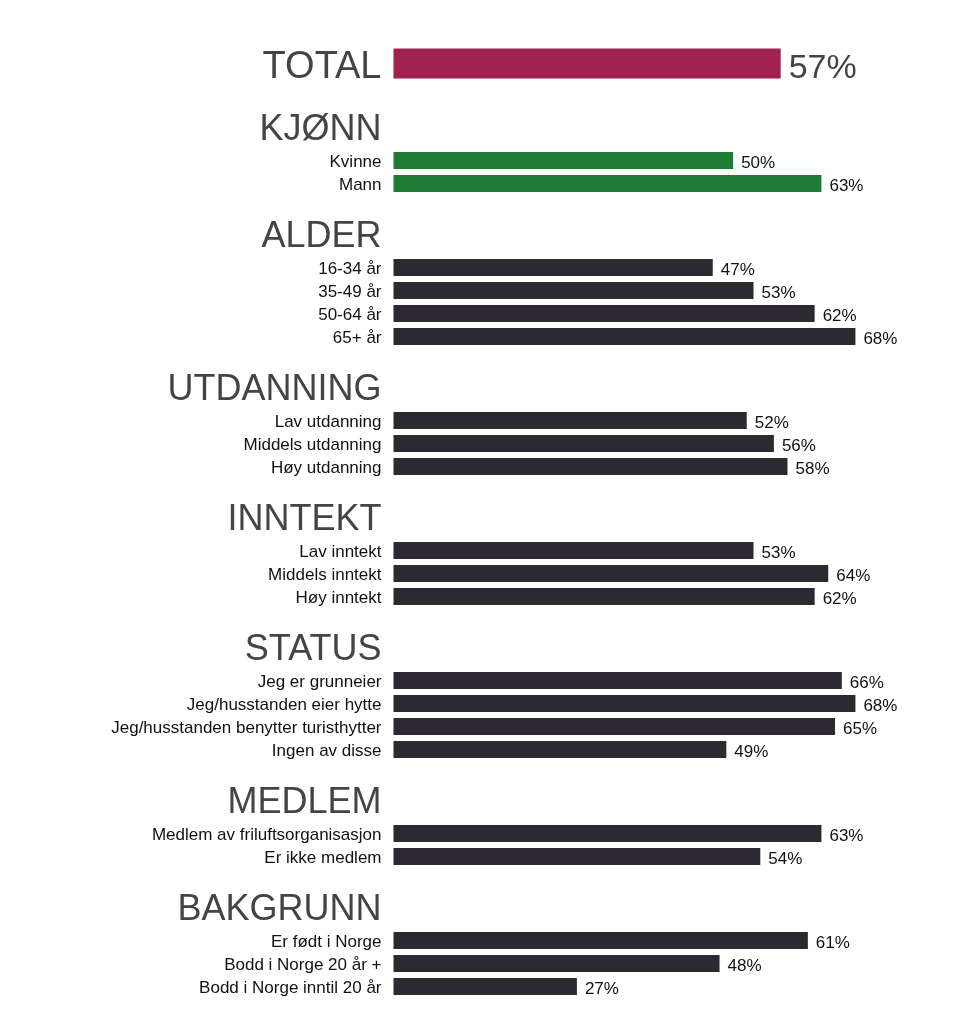  What do you see at coordinates (279, 907) in the screenshot?
I see `chart-title: BAKGRUNN` at bounding box center [279, 907].